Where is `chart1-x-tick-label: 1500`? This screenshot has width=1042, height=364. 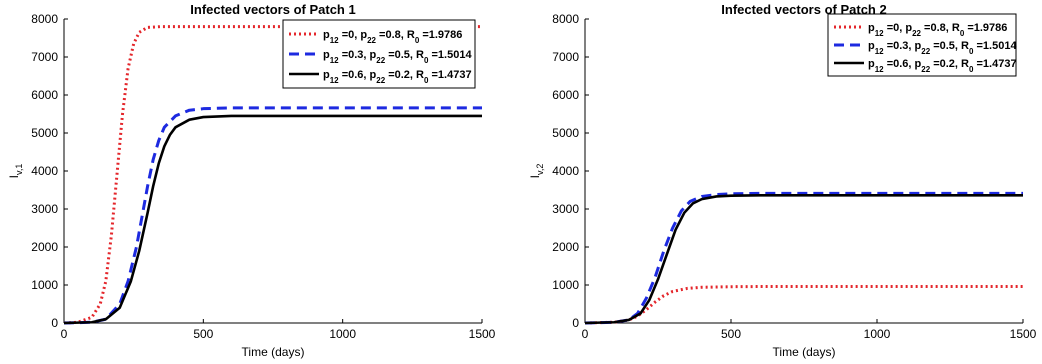
chart1-x-tick-label: 1500 is located at coordinates (482, 334).